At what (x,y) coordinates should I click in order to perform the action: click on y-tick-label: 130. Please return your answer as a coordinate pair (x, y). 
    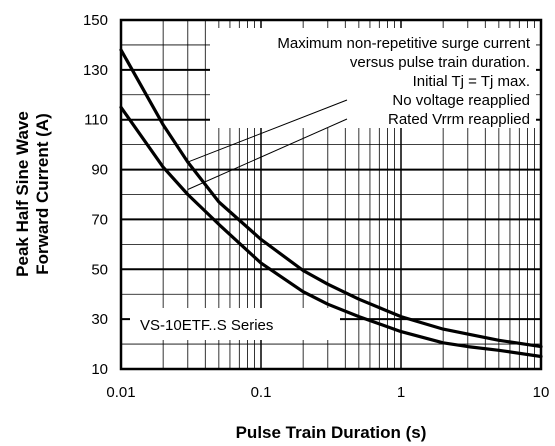
    Looking at the image, I should click on (95, 70).